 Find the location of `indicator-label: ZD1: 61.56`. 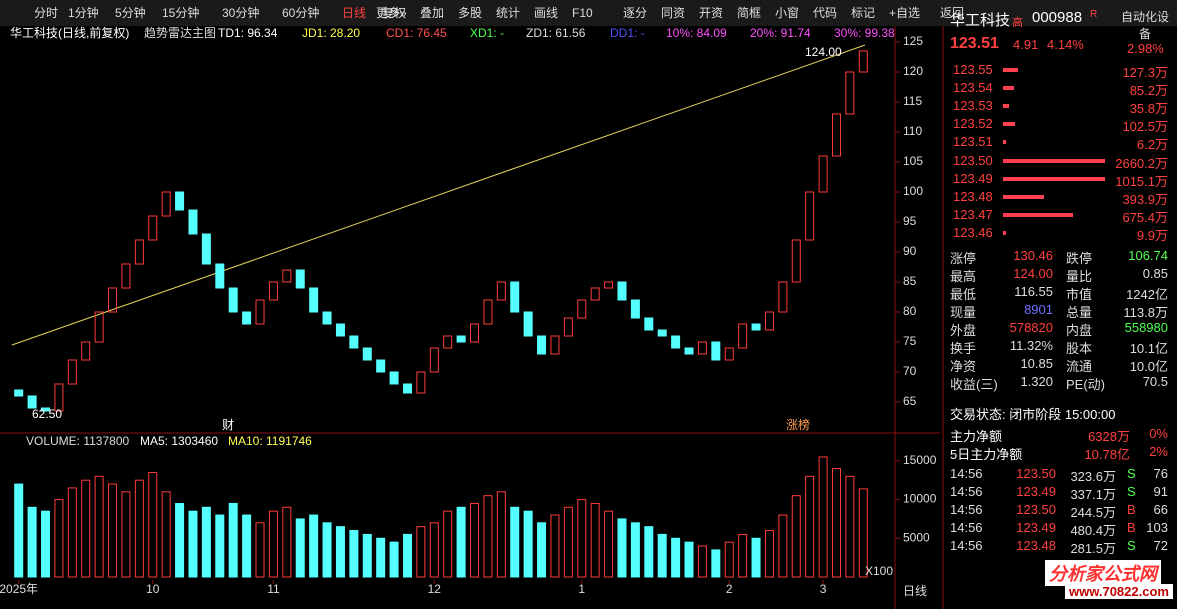

indicator-label: ZD1: 61.56 is located at coordinates (556, 33).